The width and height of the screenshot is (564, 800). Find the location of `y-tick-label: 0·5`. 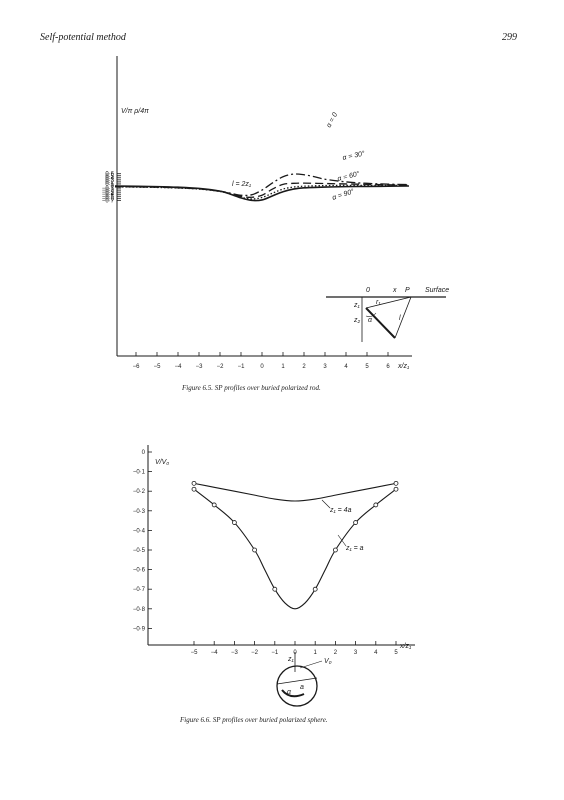

y-tick-label: 0·5 is located at coordinates (109, 177).